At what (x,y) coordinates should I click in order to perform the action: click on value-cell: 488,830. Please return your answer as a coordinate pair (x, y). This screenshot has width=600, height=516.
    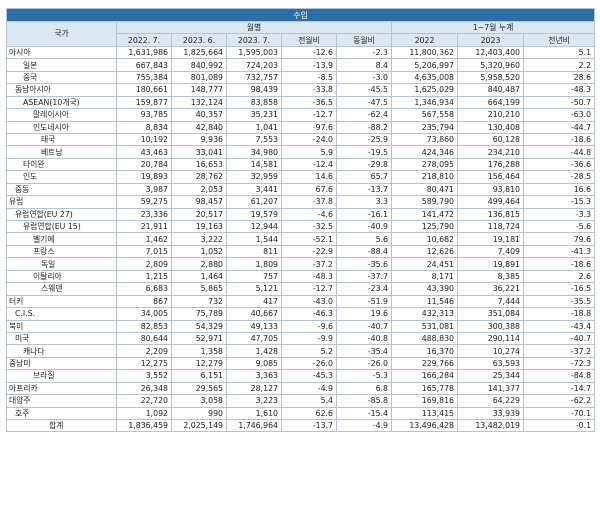
    Looking at the image, I should click on (424, 338).